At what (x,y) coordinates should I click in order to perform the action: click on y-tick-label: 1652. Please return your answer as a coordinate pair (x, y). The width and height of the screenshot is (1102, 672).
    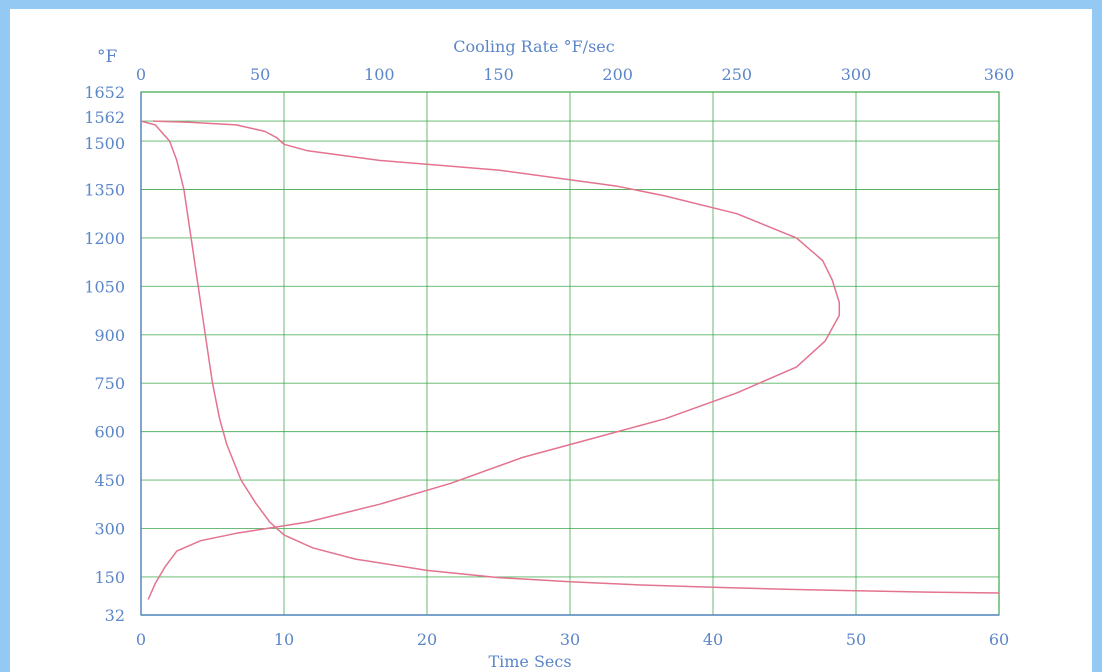
    Looking at the image, I should click on (104, 92).